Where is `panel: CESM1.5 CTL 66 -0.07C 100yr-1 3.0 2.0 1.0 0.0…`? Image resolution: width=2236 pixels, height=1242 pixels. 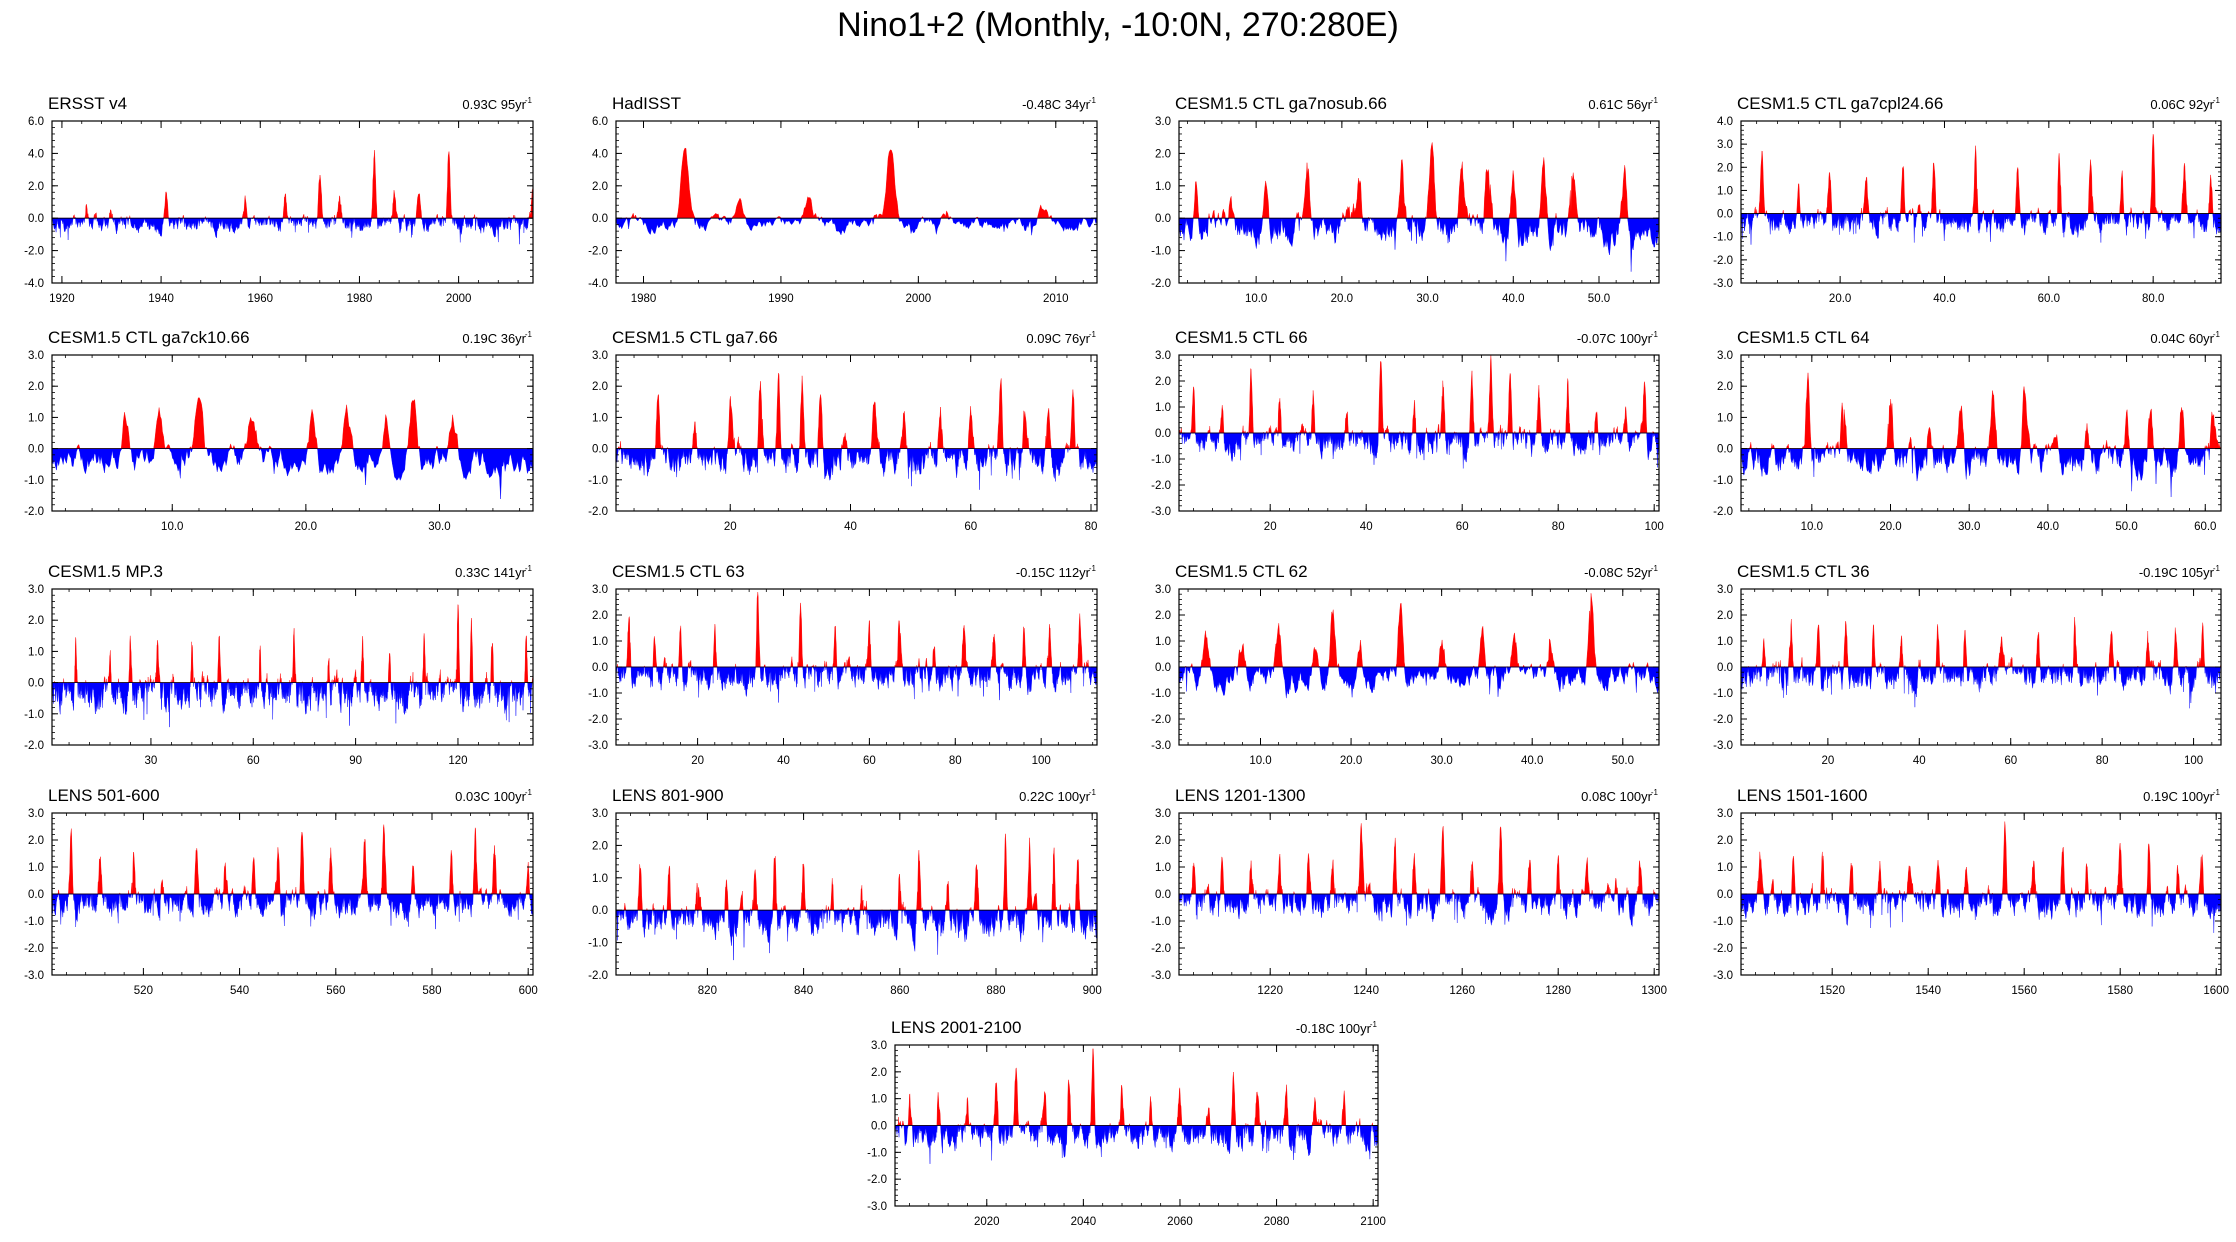
panel: CESM1.5 CTL 66 -0.07C 100yr-1 3.0 2.0 1.0 0.0… is located at coordinates (1407, 430).